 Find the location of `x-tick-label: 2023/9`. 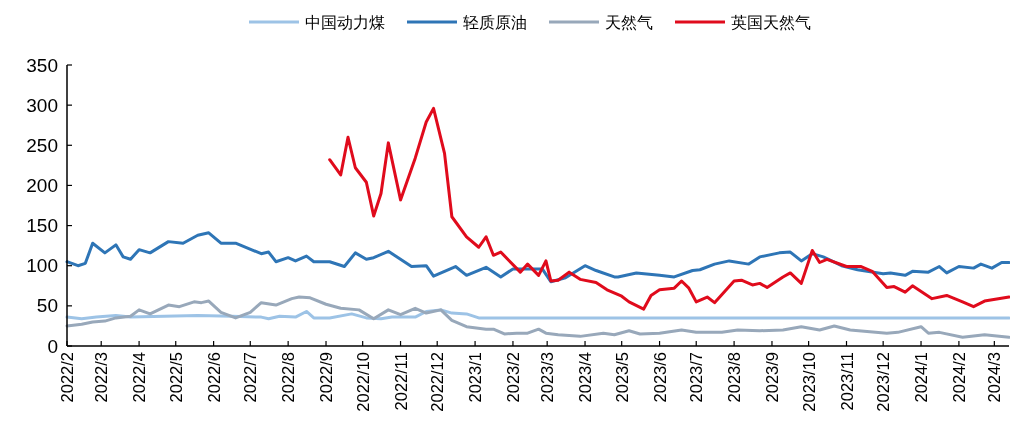

x-tick-label: 2023/9 is located at coordinates (771, 377).